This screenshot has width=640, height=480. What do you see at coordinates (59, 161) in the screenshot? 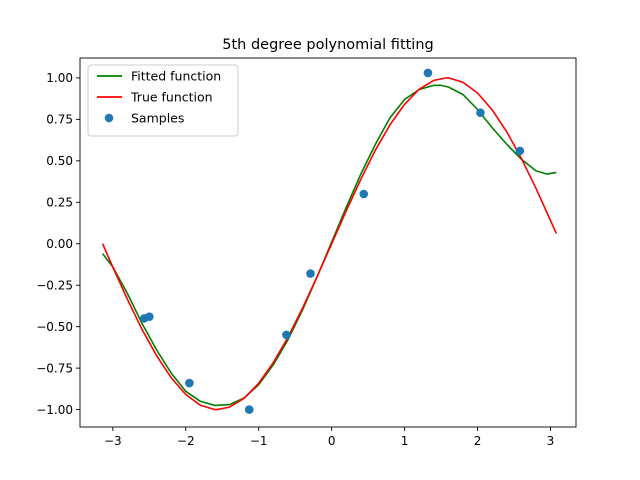
I see `y-tick-label-6: 0.50` at bounding box center [59, 161].